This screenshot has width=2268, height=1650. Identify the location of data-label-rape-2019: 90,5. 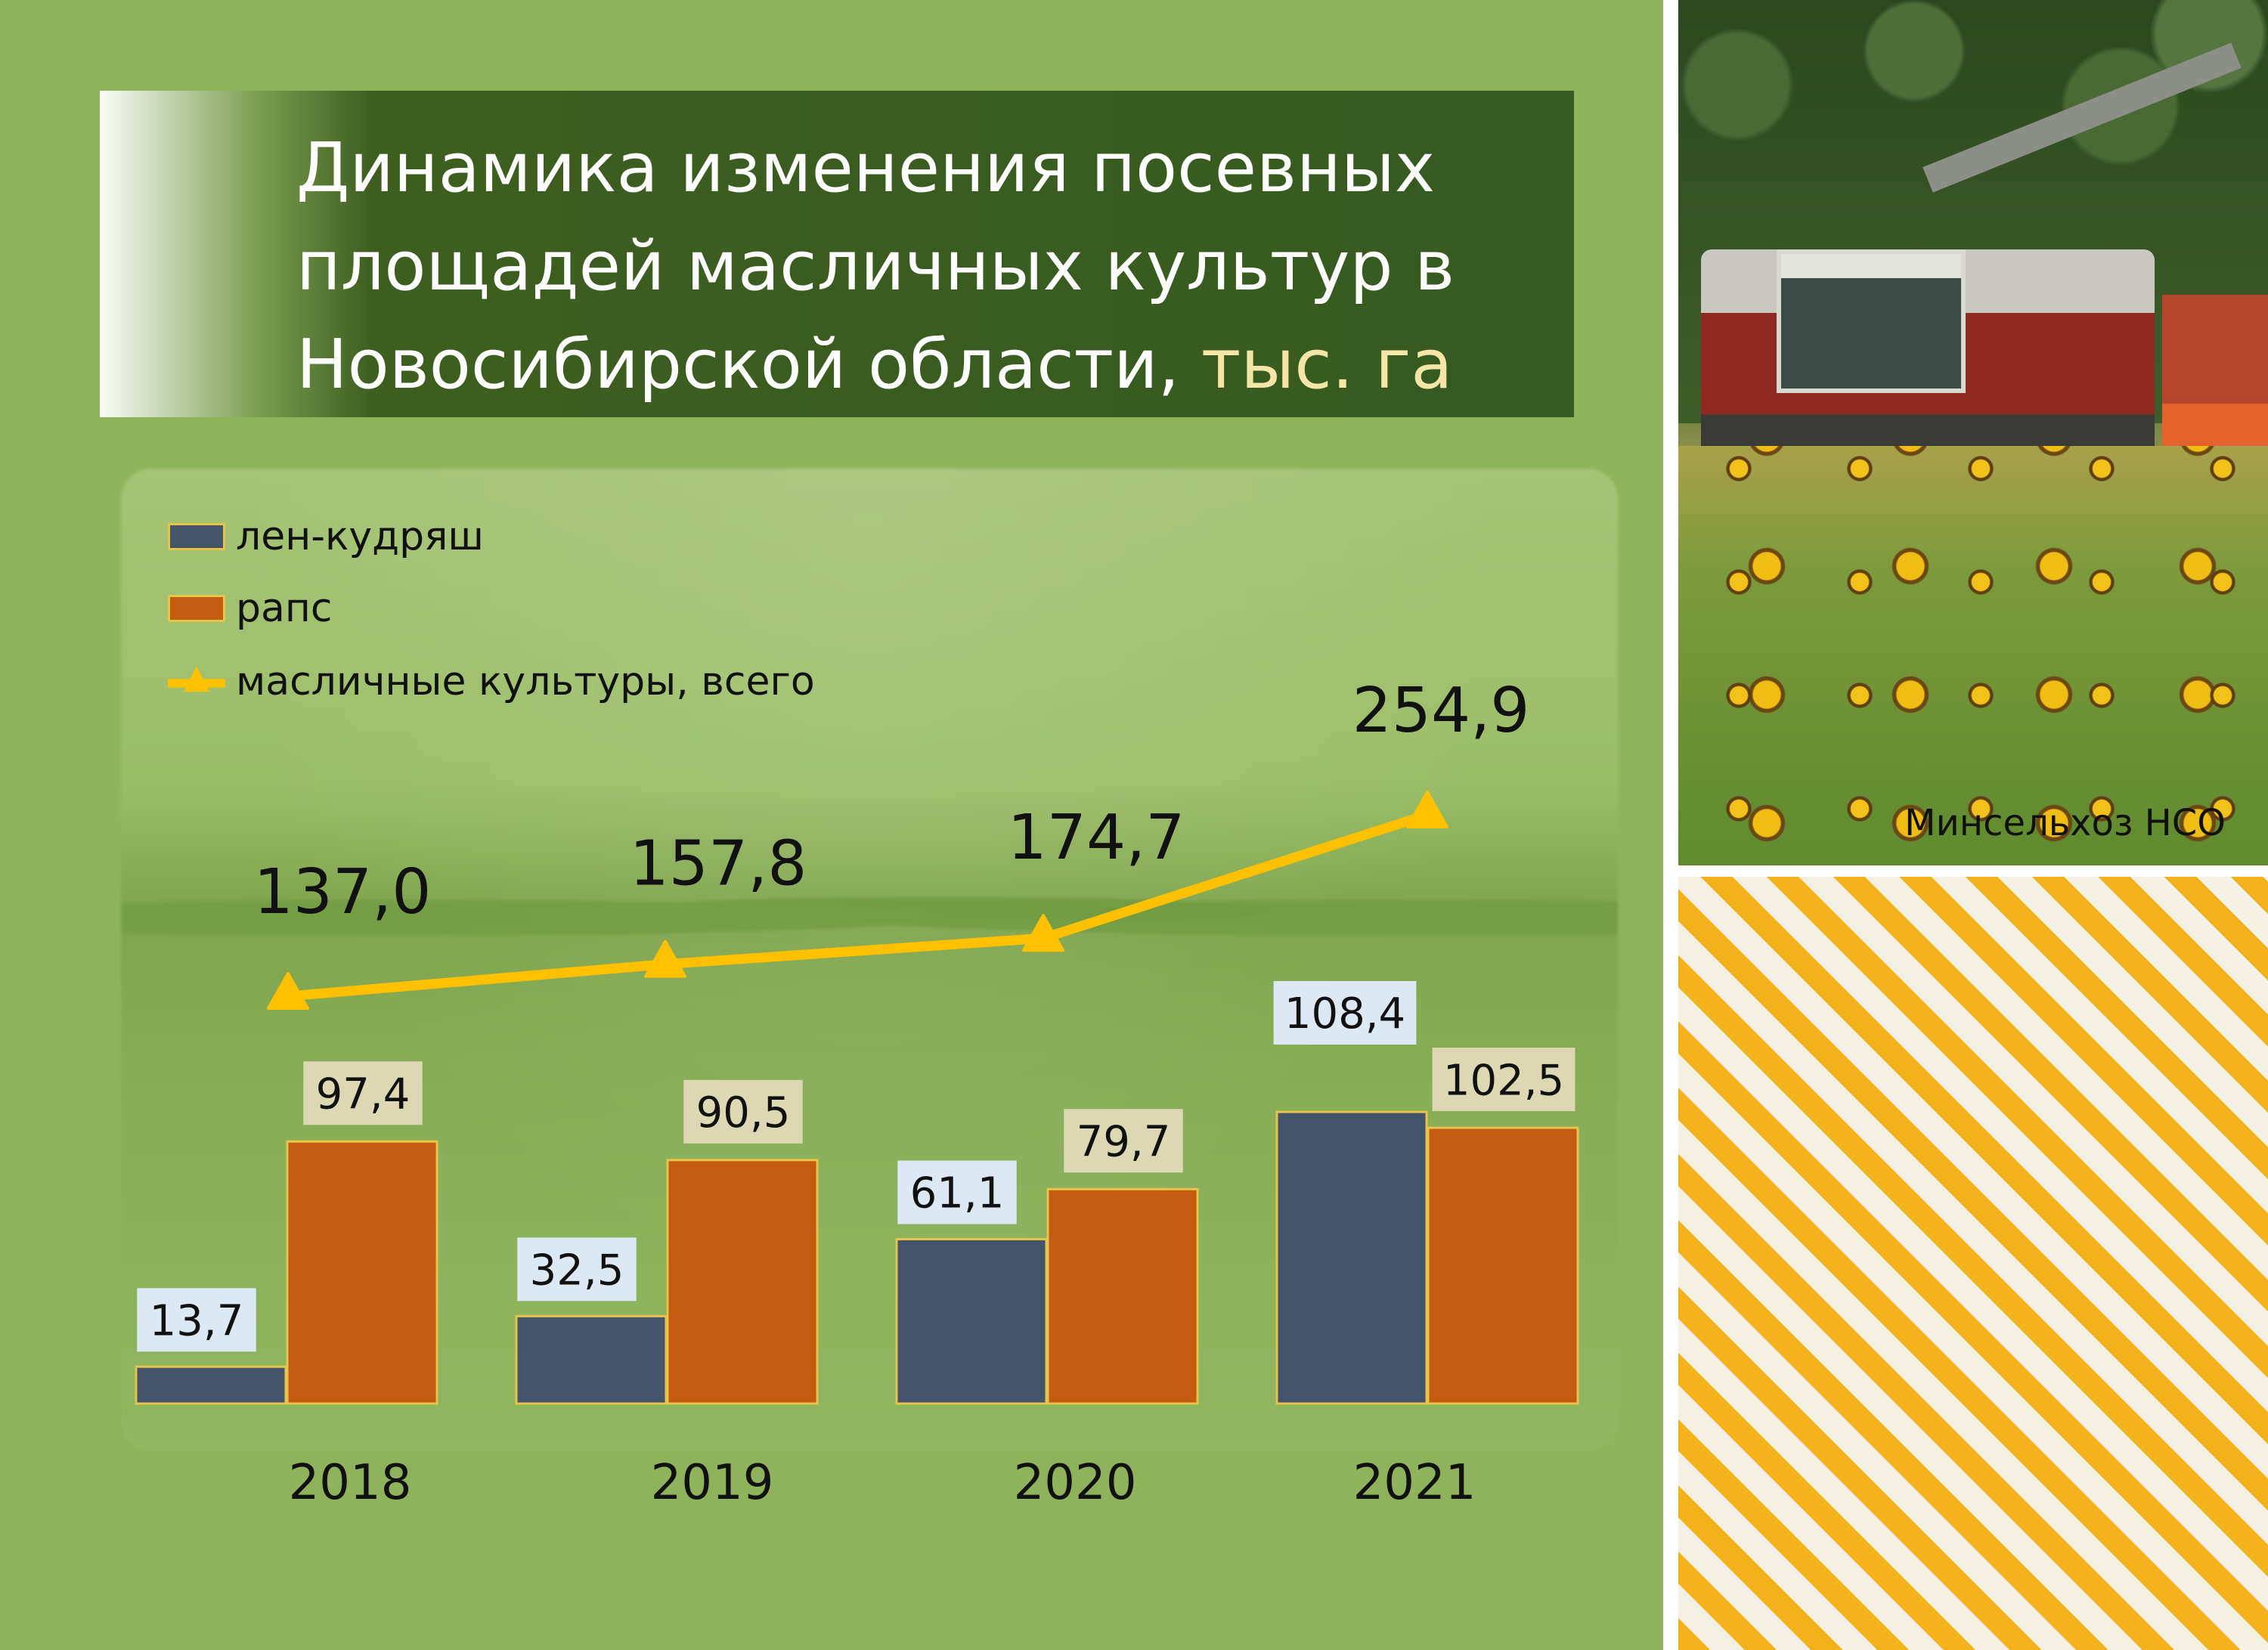
(743, 1113).